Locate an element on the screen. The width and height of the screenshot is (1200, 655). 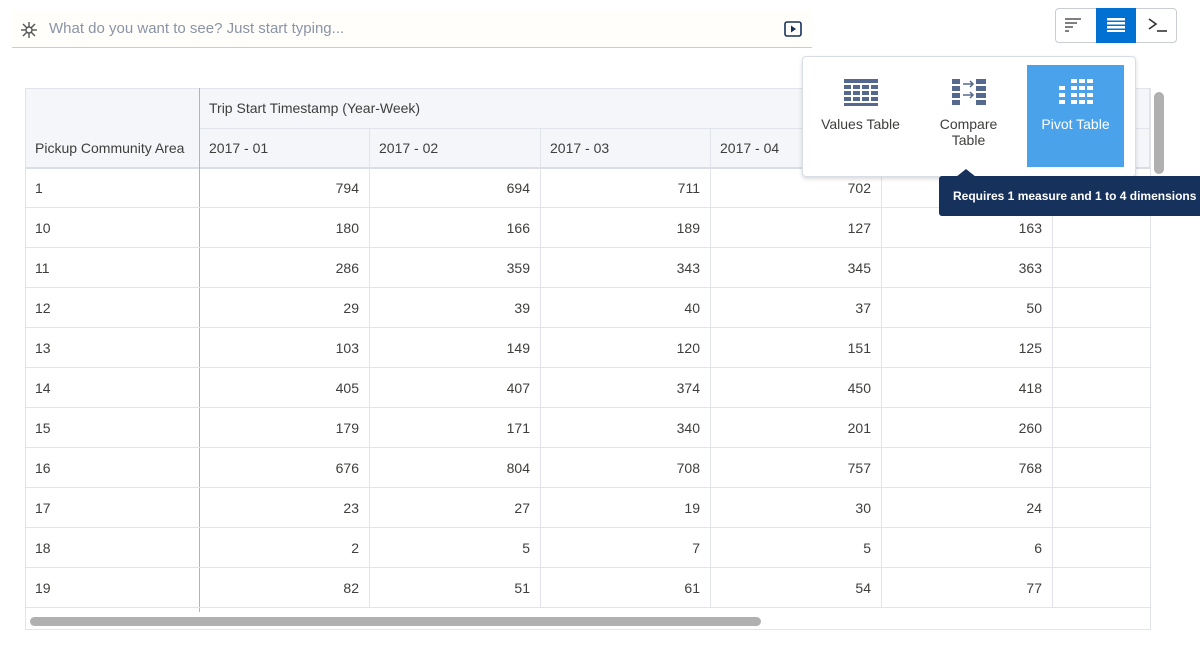
value-cell: 125 is located at coordinates (1030, 348).